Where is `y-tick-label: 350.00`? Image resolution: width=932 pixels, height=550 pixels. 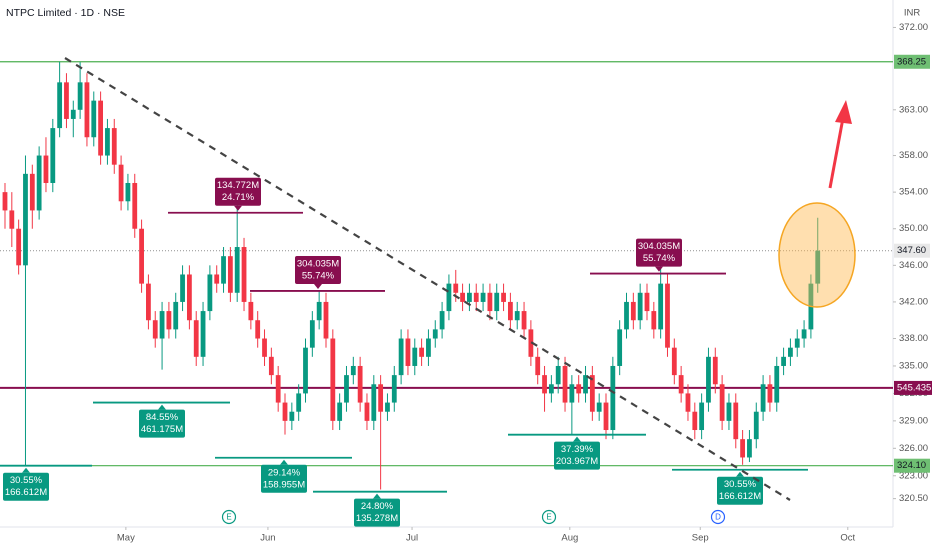 y-tick-label: 350.00 is located at coordinates (913, 228).